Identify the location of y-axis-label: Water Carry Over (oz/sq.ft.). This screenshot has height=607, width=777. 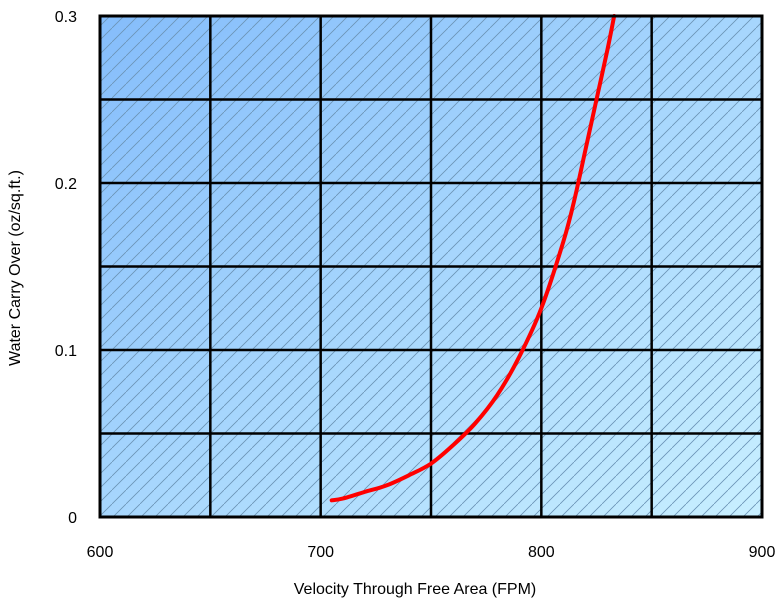
(15, 268).